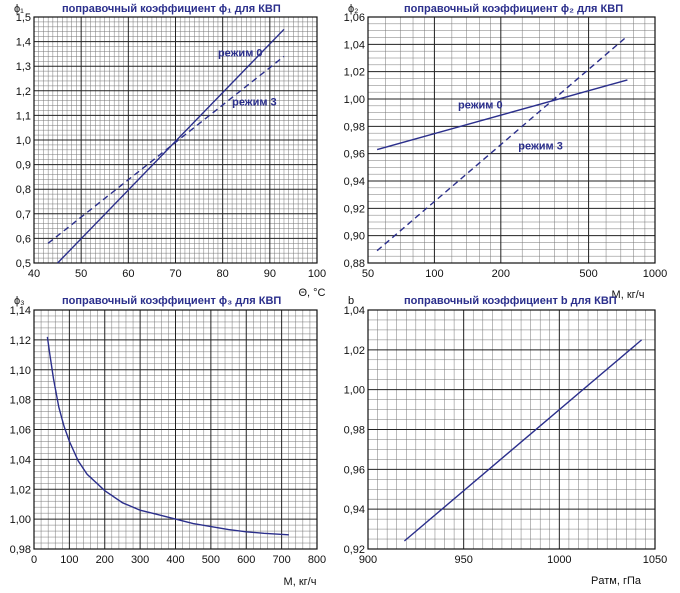 This screenshot has width=680, height=593. I want to click on y-axis-label: b, so click(351, 301).